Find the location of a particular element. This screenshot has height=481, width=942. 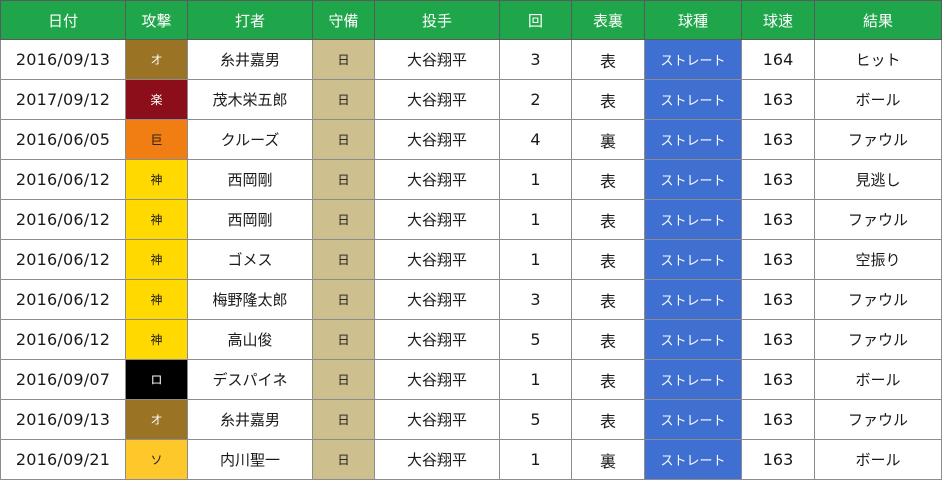

table-row: 2016/09/07 ロデスパイネ日大谷翔平 1 表ストレート 163 ボール is located at coordinates (471, 379).